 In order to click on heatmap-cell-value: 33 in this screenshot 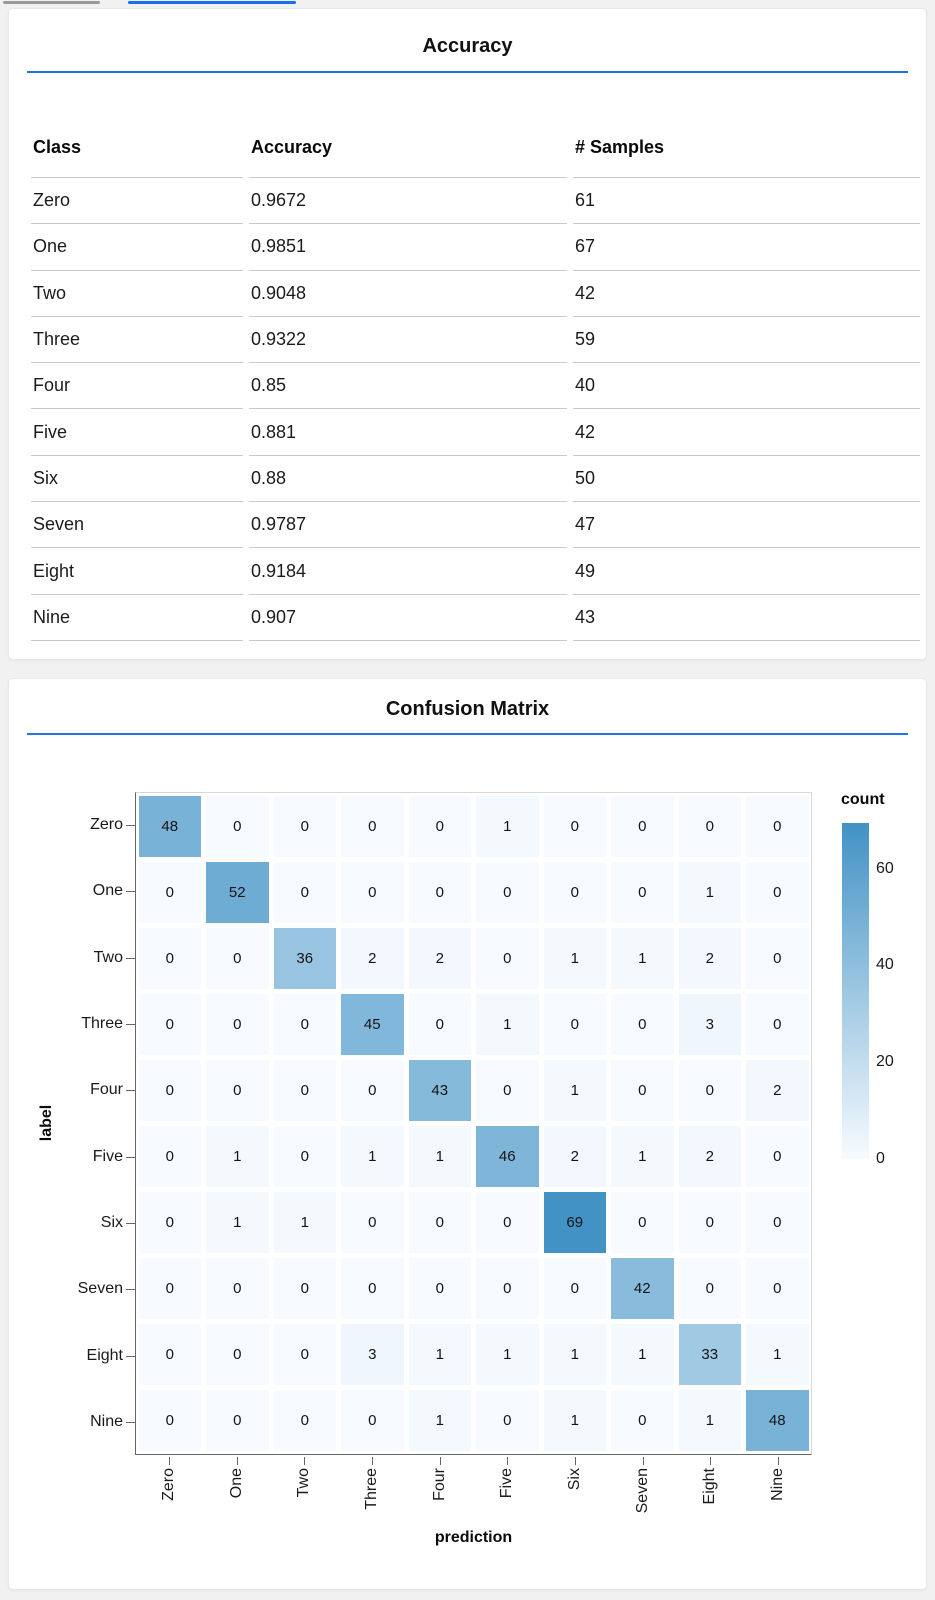, I will do `click(709, 1355)`.